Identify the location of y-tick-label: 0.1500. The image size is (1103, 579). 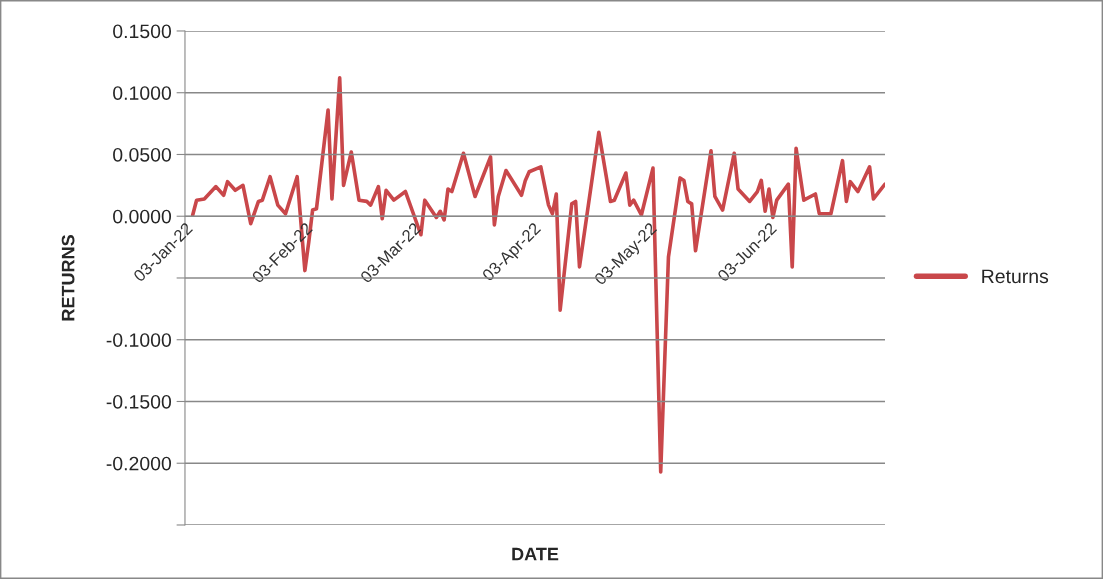
(142, 31).